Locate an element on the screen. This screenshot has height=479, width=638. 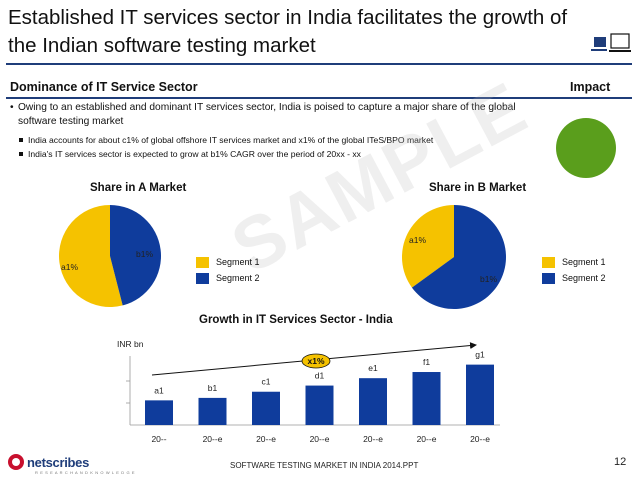
pie-b-label-2: b1% is located at coordinates (489, 279).